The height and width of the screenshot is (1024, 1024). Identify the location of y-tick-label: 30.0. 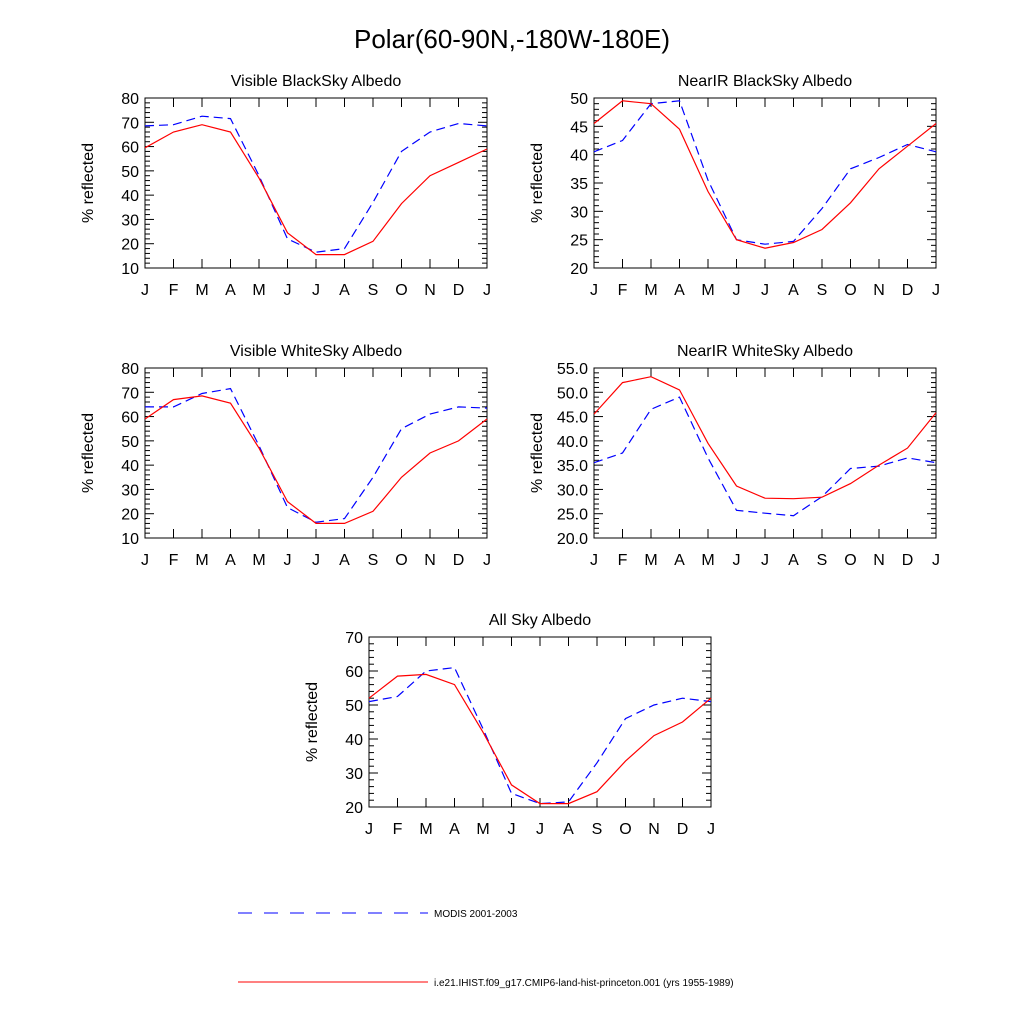
(572, 490).